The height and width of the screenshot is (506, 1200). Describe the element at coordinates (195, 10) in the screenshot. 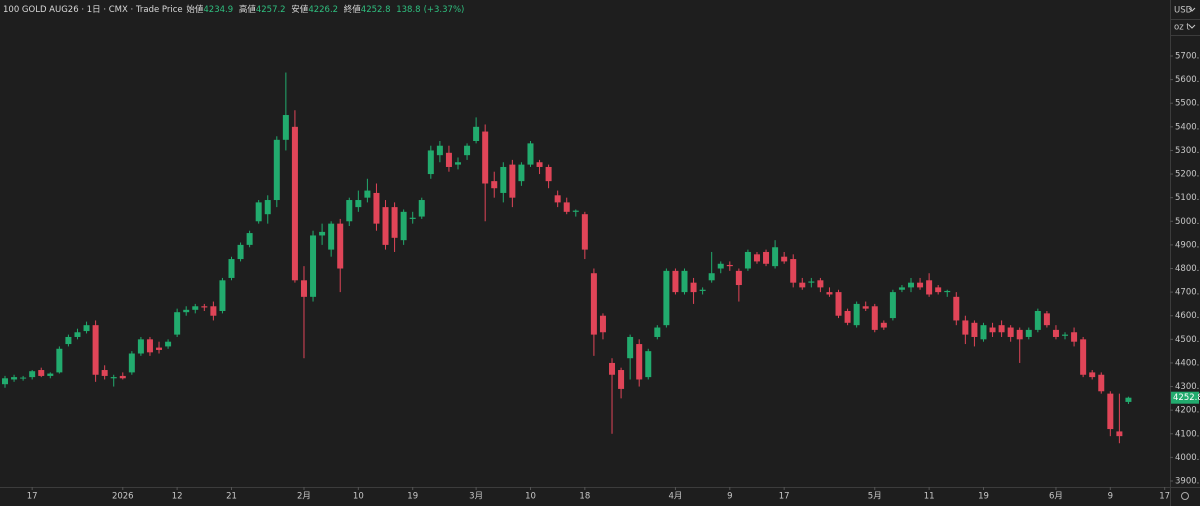

I see `ohlc-label: 始値` at that location.